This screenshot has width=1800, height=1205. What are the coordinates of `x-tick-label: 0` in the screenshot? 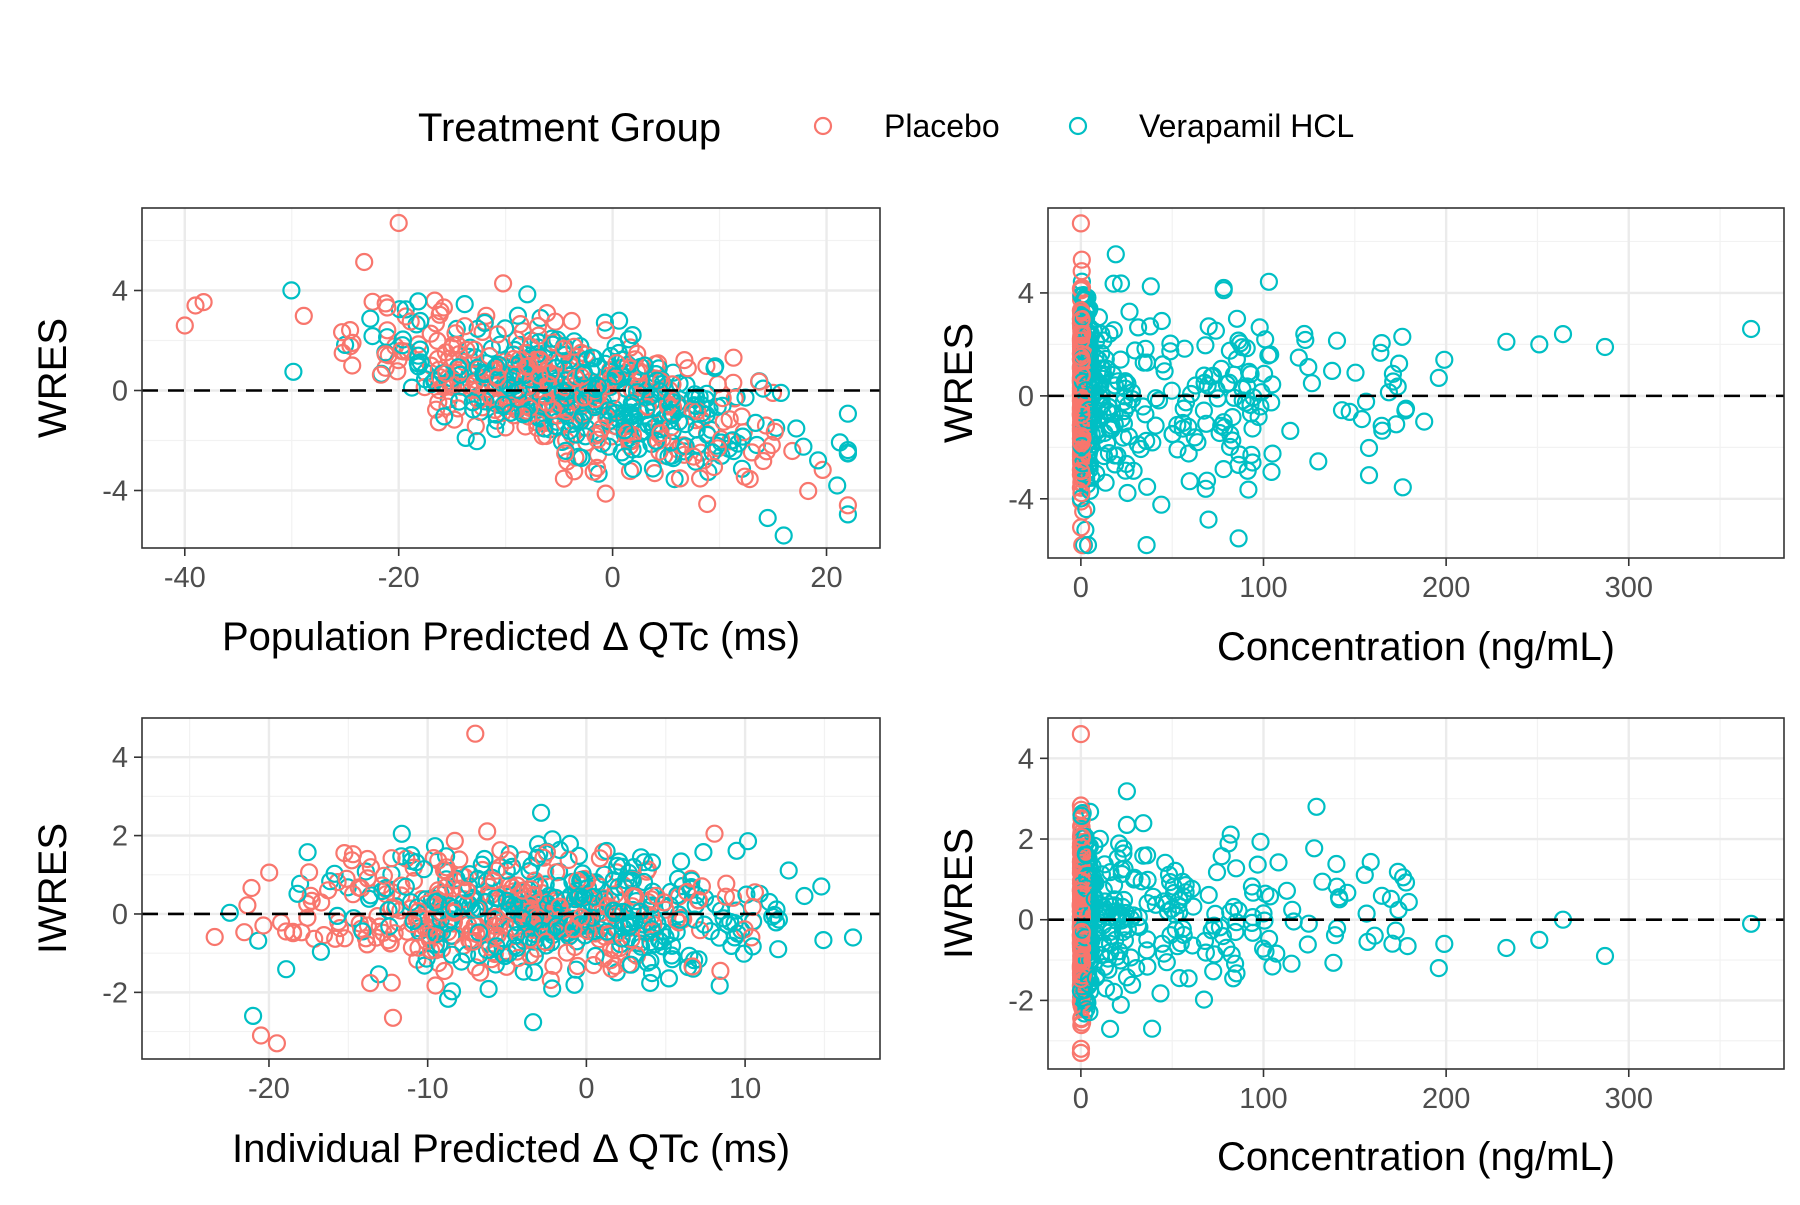 It's located at (1081, 588).